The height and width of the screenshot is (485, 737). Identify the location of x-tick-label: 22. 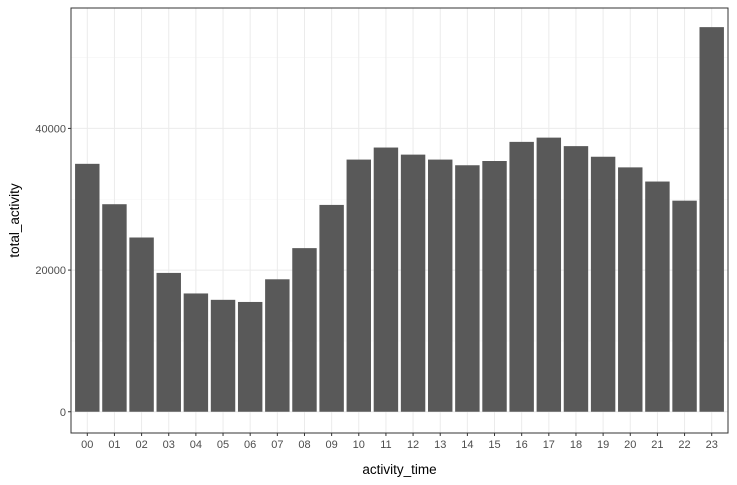
(684, 445).